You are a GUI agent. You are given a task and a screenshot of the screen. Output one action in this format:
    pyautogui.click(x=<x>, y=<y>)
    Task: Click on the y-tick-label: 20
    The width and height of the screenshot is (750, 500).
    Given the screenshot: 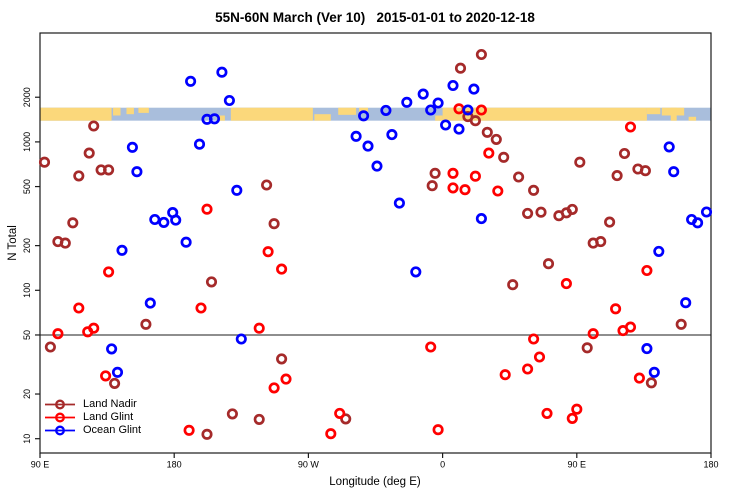 What is the action you would take?
    pyautogui.click(x=27, y=394)
    